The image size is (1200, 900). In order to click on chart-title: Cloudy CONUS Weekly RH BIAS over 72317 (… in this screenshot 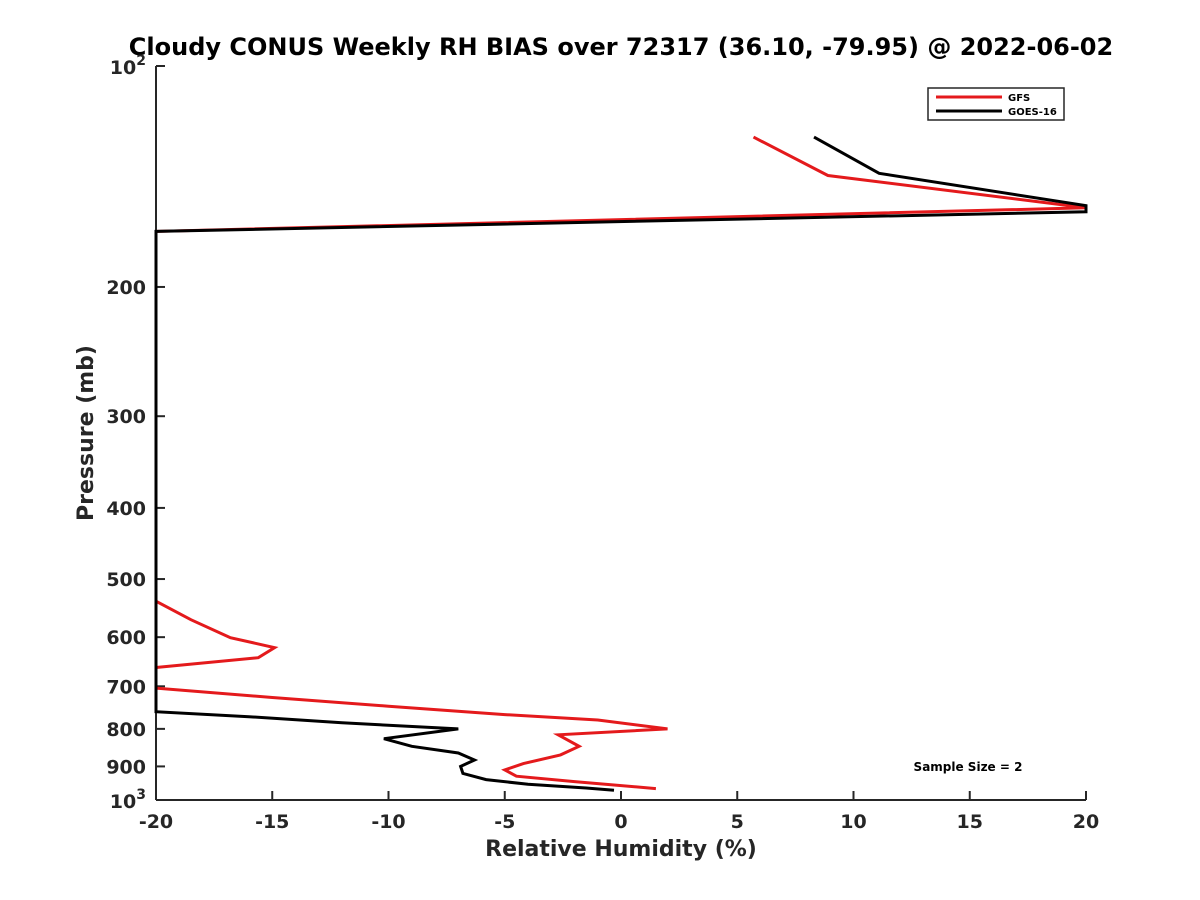, I will do `click(621, 47)`.